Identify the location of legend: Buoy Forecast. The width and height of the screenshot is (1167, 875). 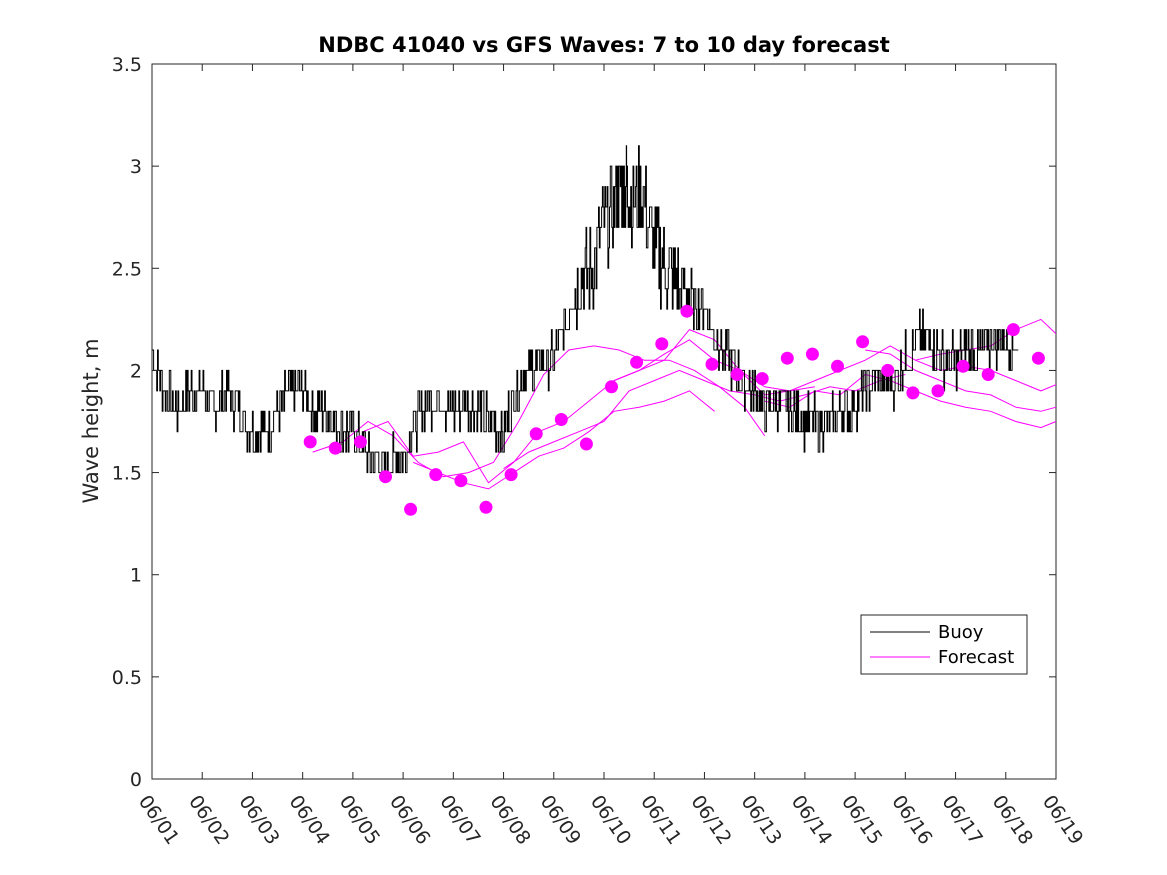
(944, 644).